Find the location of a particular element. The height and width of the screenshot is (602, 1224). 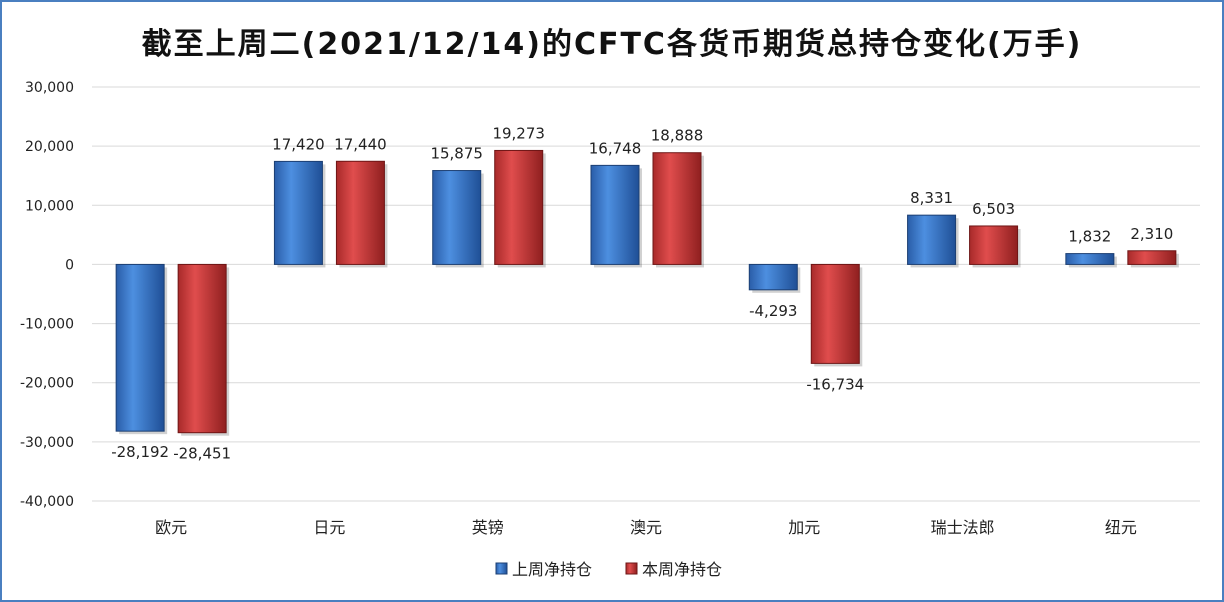

y-tick-label: 30,000 is located at coordinates (49, 88).